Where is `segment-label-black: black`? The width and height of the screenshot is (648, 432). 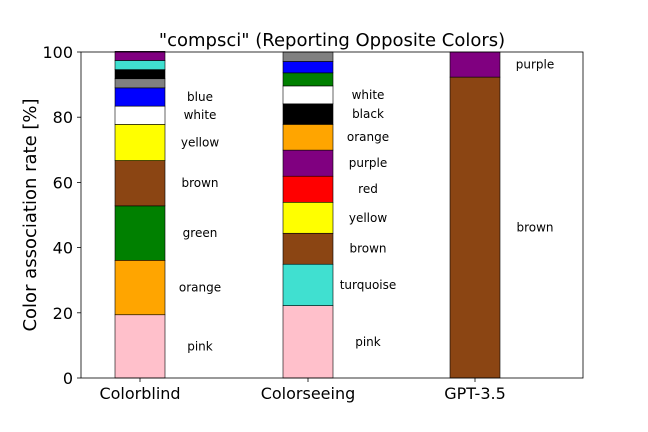 segment-label-black: black is located at coordinates (368, 114).